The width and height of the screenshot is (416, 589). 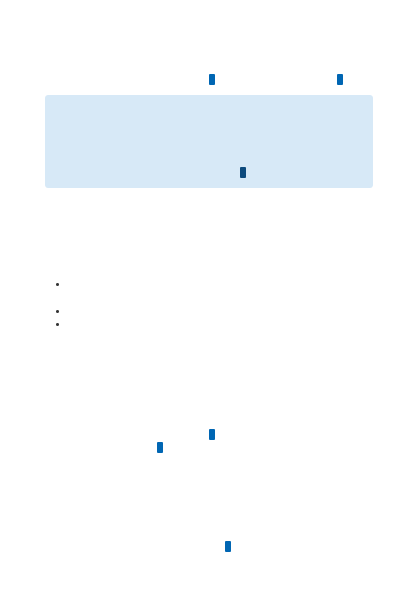 I want to click on footer-link, so click(x=228, y=546).